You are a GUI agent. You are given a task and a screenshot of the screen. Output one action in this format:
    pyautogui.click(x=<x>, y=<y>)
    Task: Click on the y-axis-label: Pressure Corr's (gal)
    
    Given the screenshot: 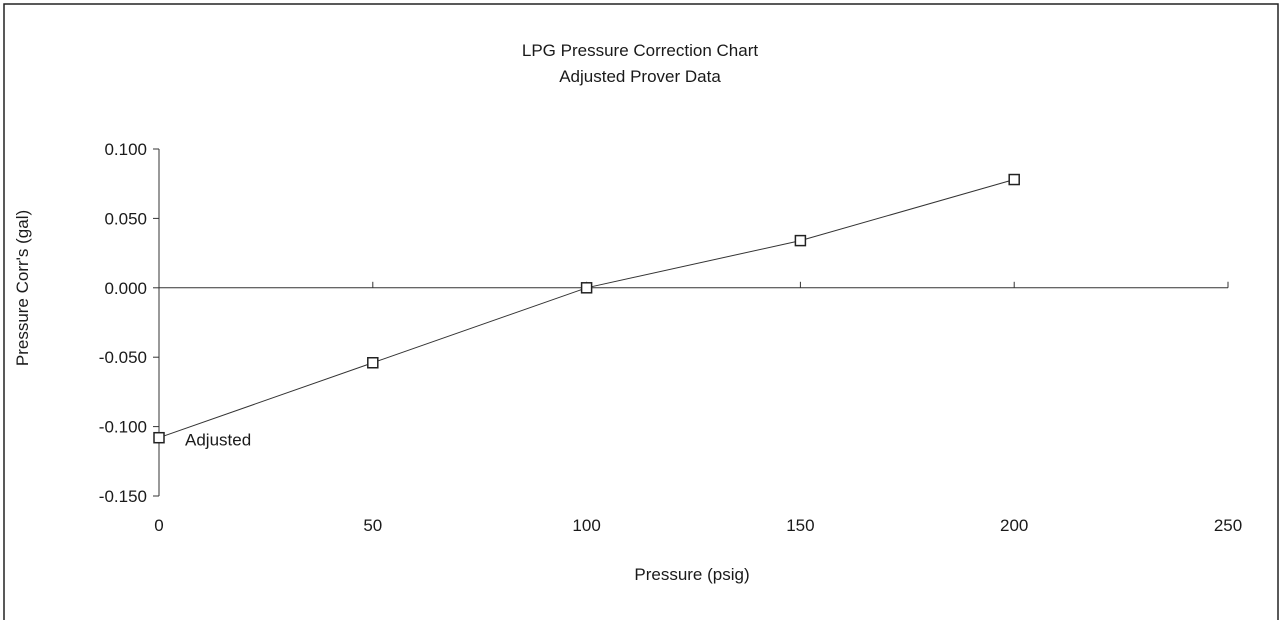 What is the action you would take?
    pyautogui.click(x=22, y=288)
    